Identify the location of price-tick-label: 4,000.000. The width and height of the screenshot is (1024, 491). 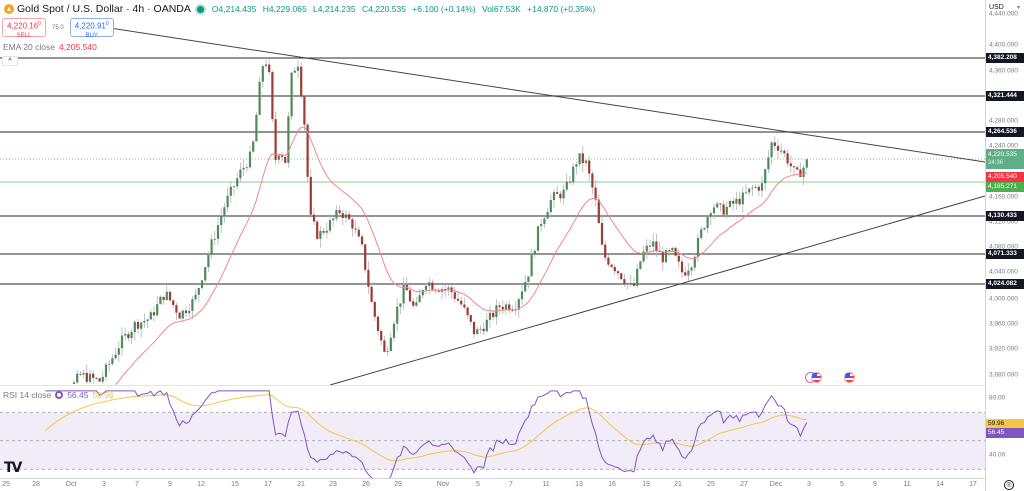
(1003, 299).